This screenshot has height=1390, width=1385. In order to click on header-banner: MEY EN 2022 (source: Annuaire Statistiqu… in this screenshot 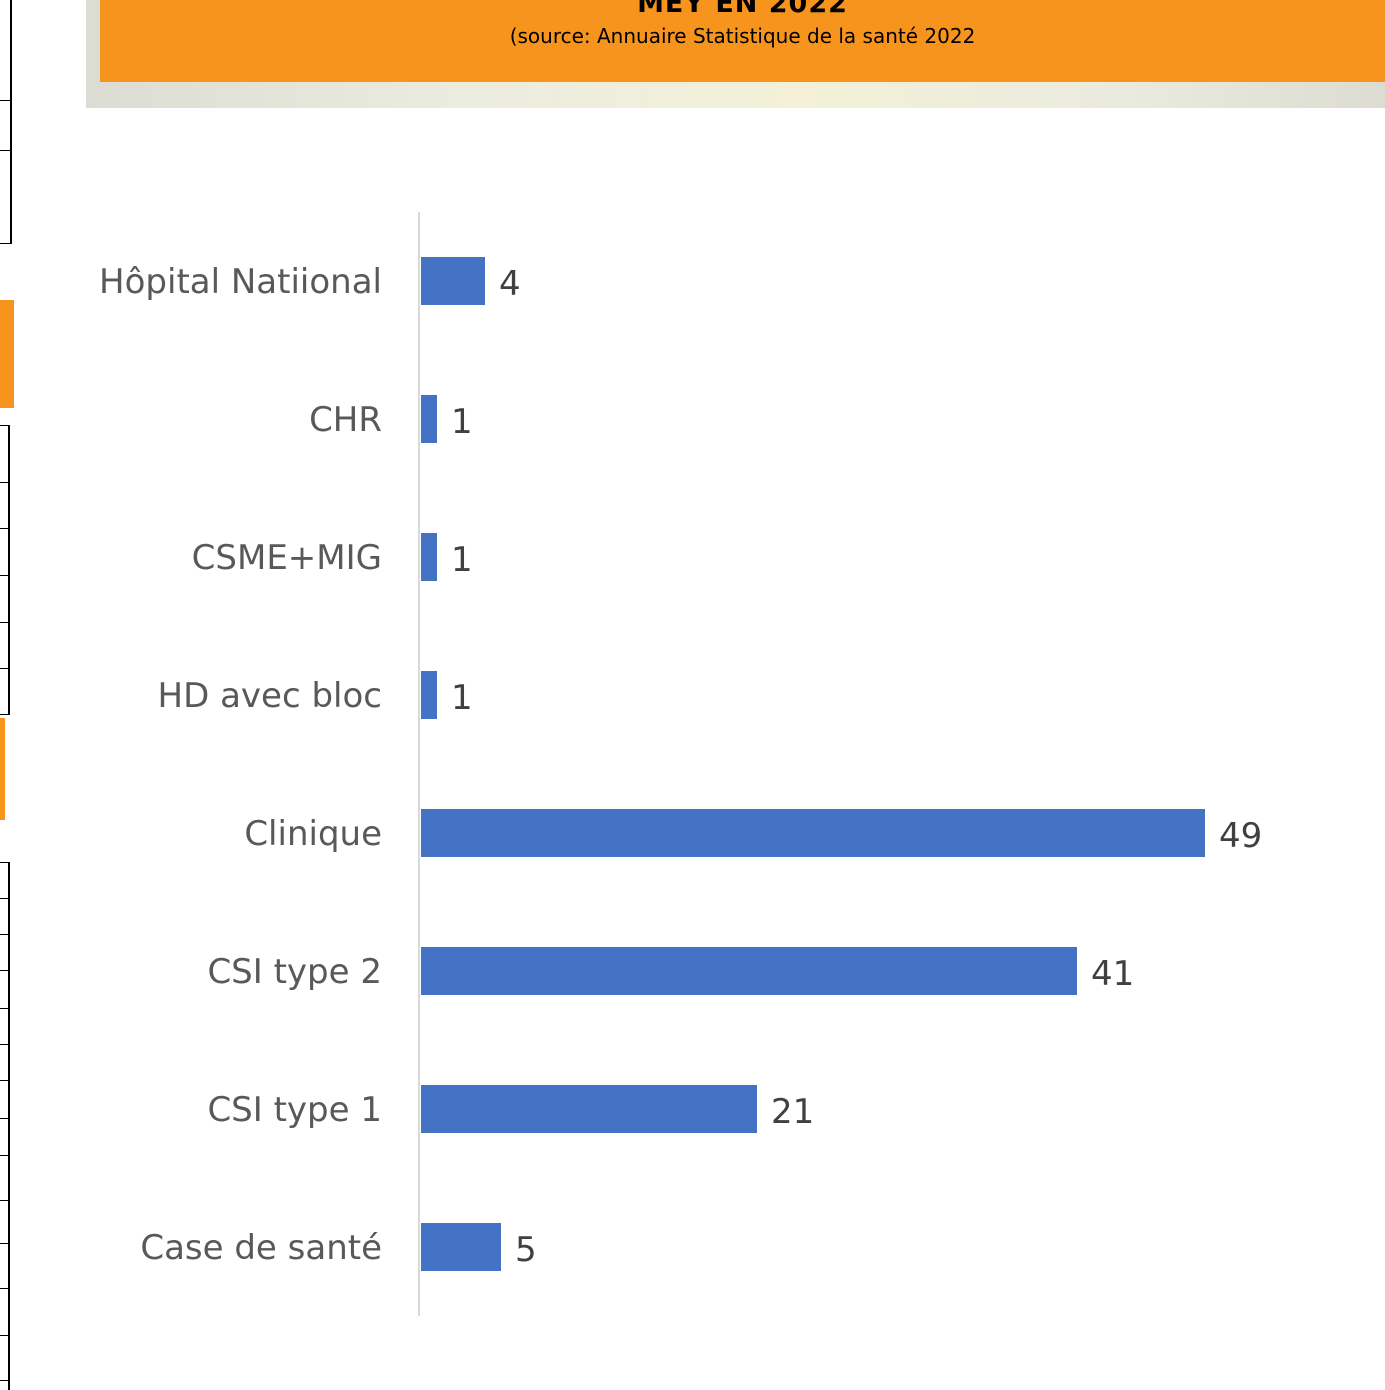, I will do `click(742, 41)`.